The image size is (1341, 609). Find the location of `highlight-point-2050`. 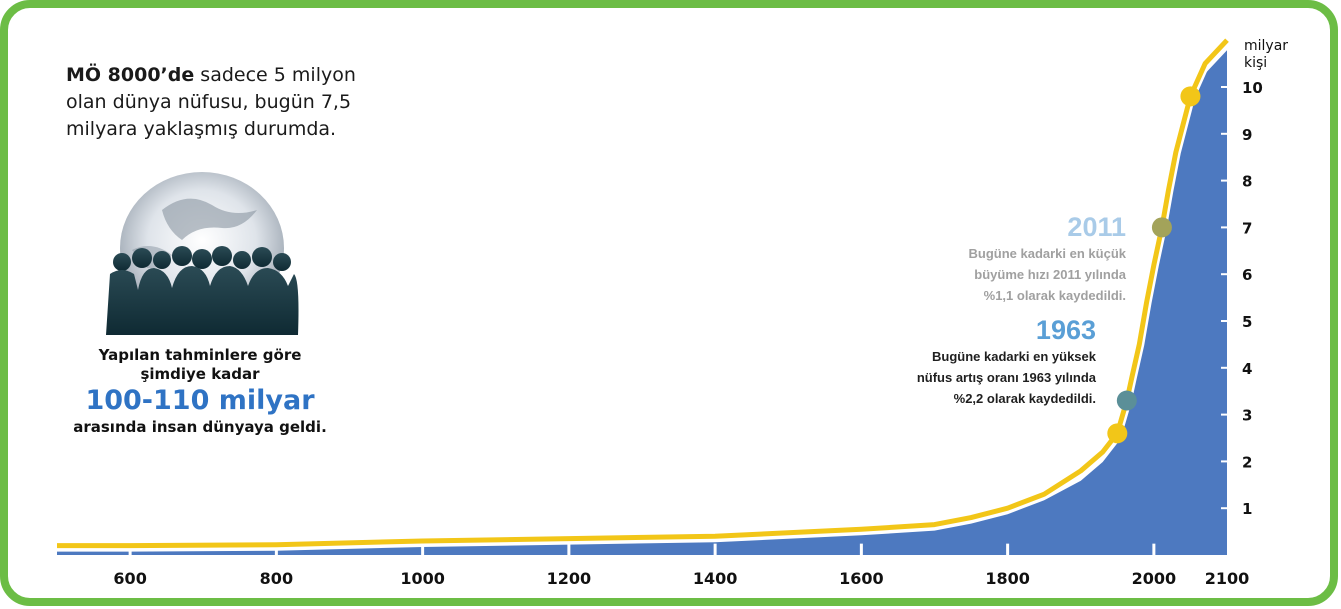

highlight-point-2050 is located at coordinates (1190, 96).